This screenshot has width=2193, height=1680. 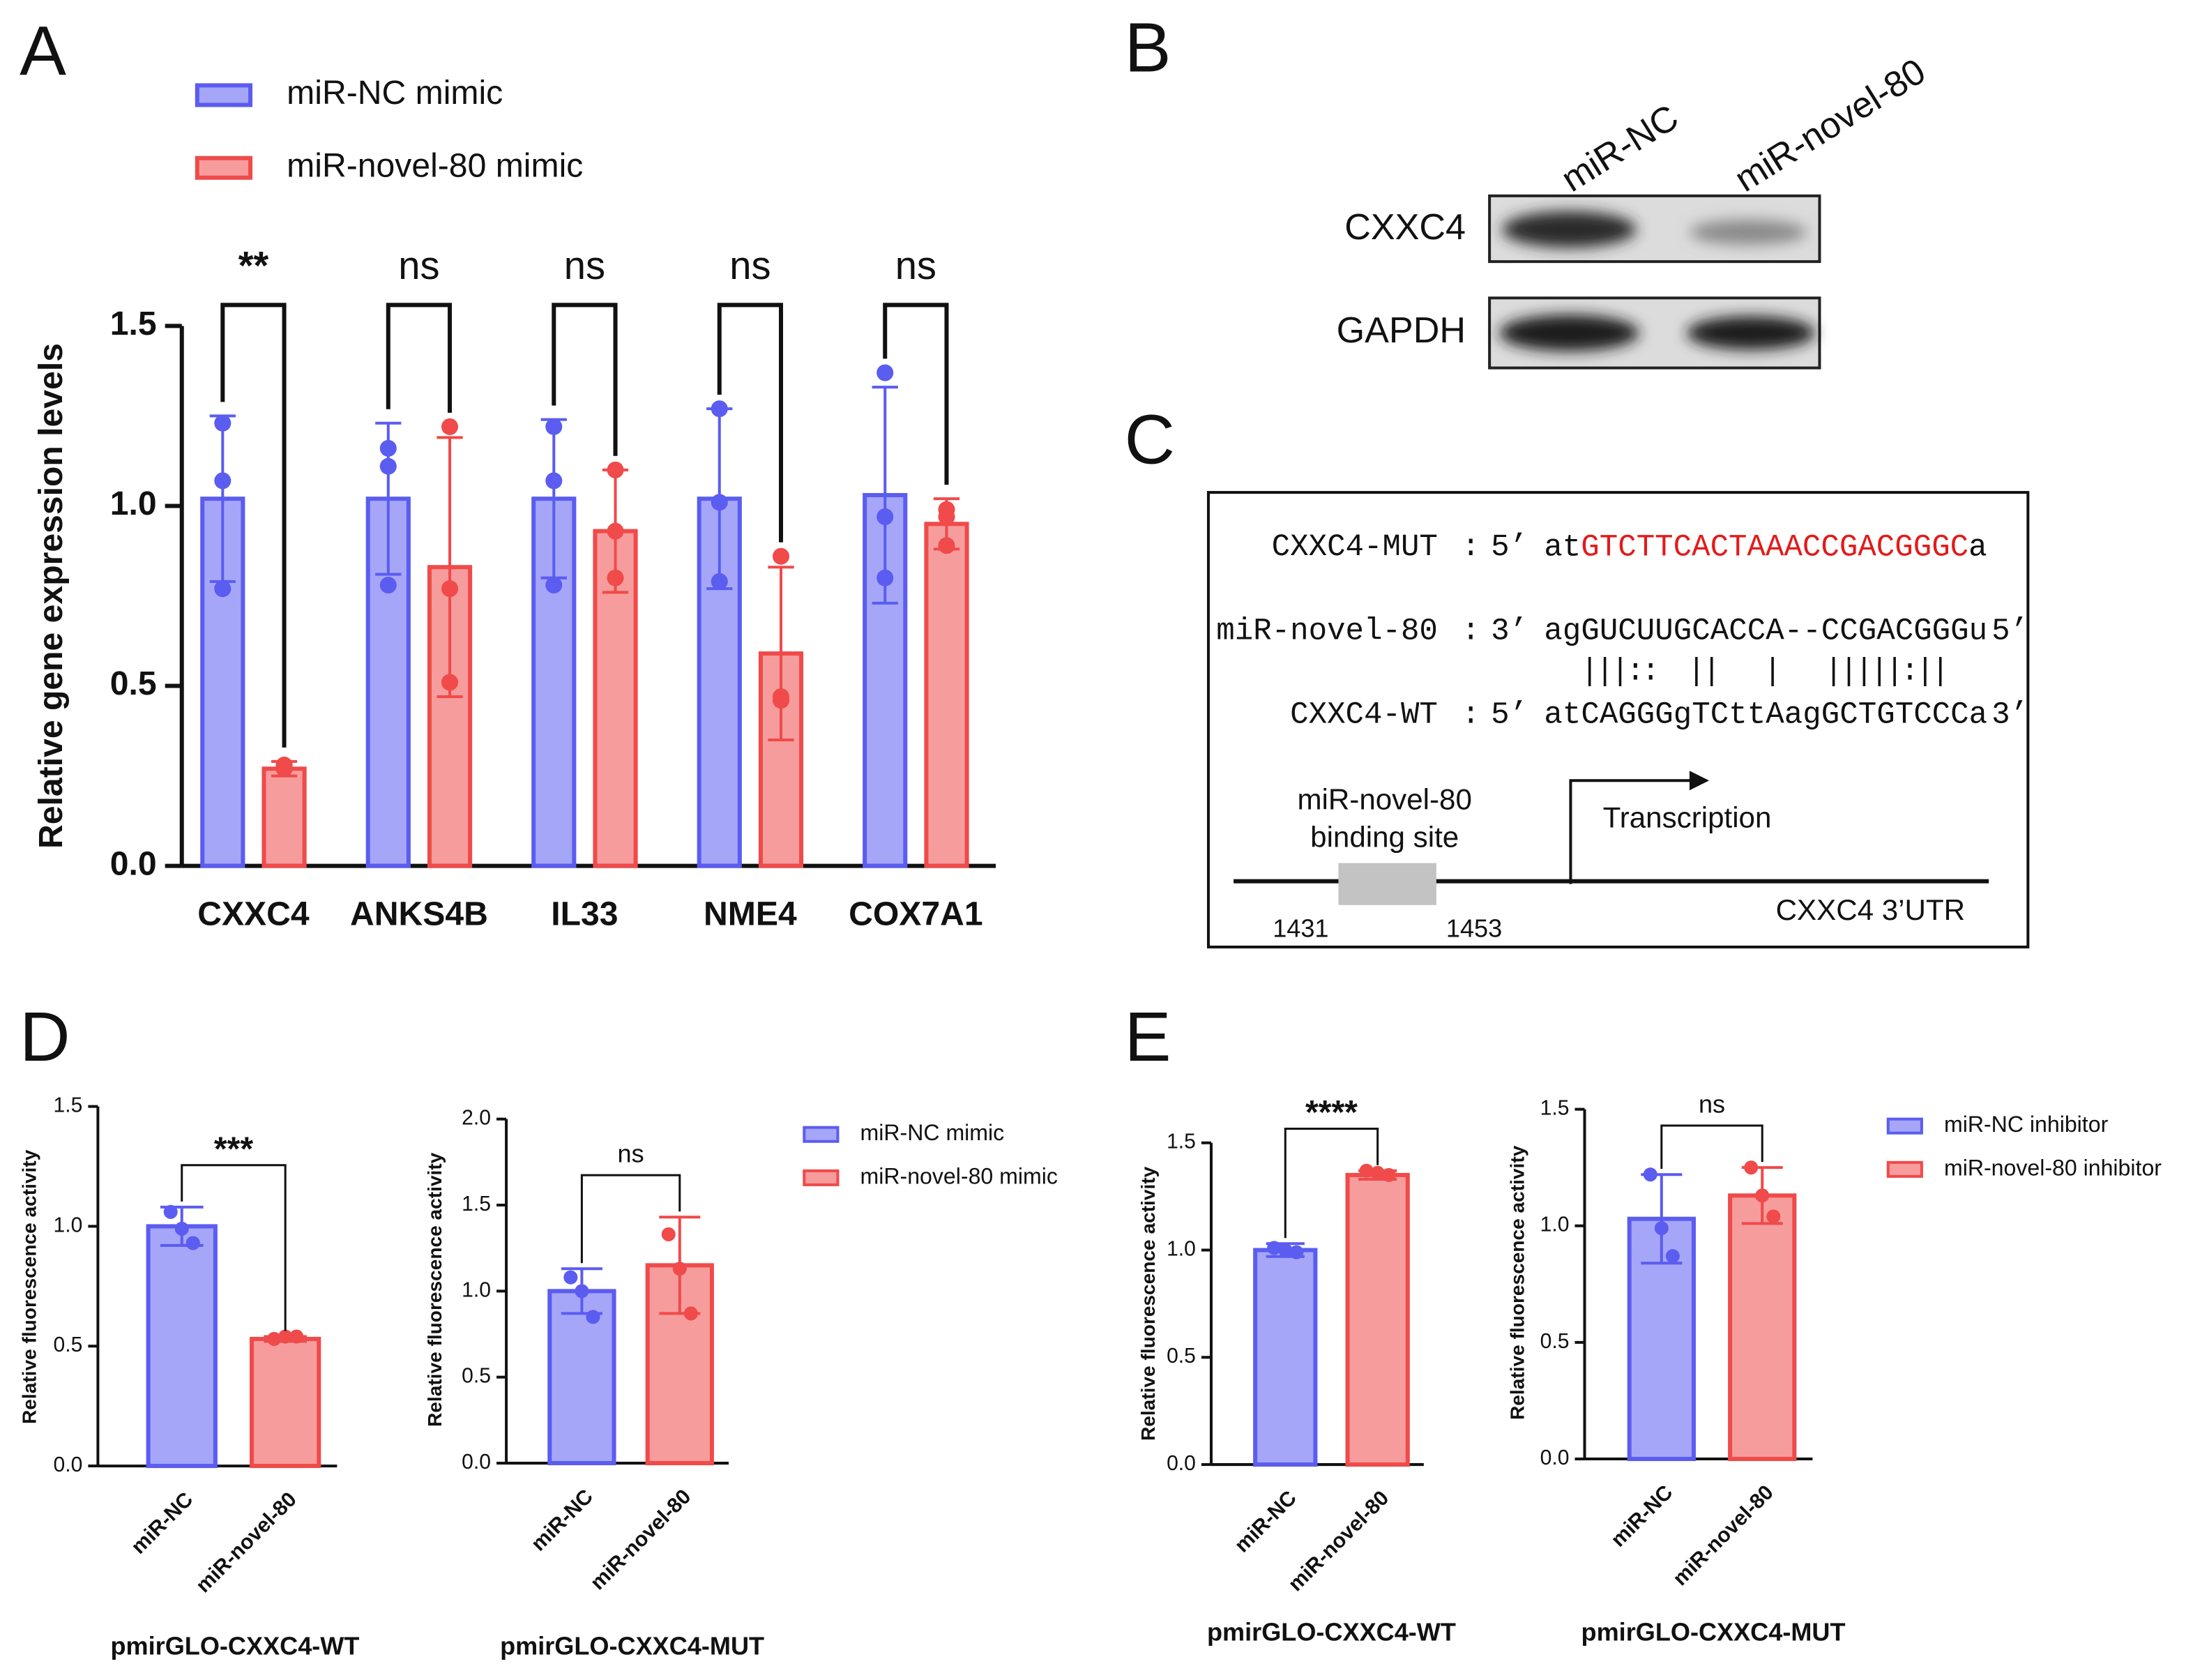 I want to click on panel-letter: A, so click(x=43, y=51).